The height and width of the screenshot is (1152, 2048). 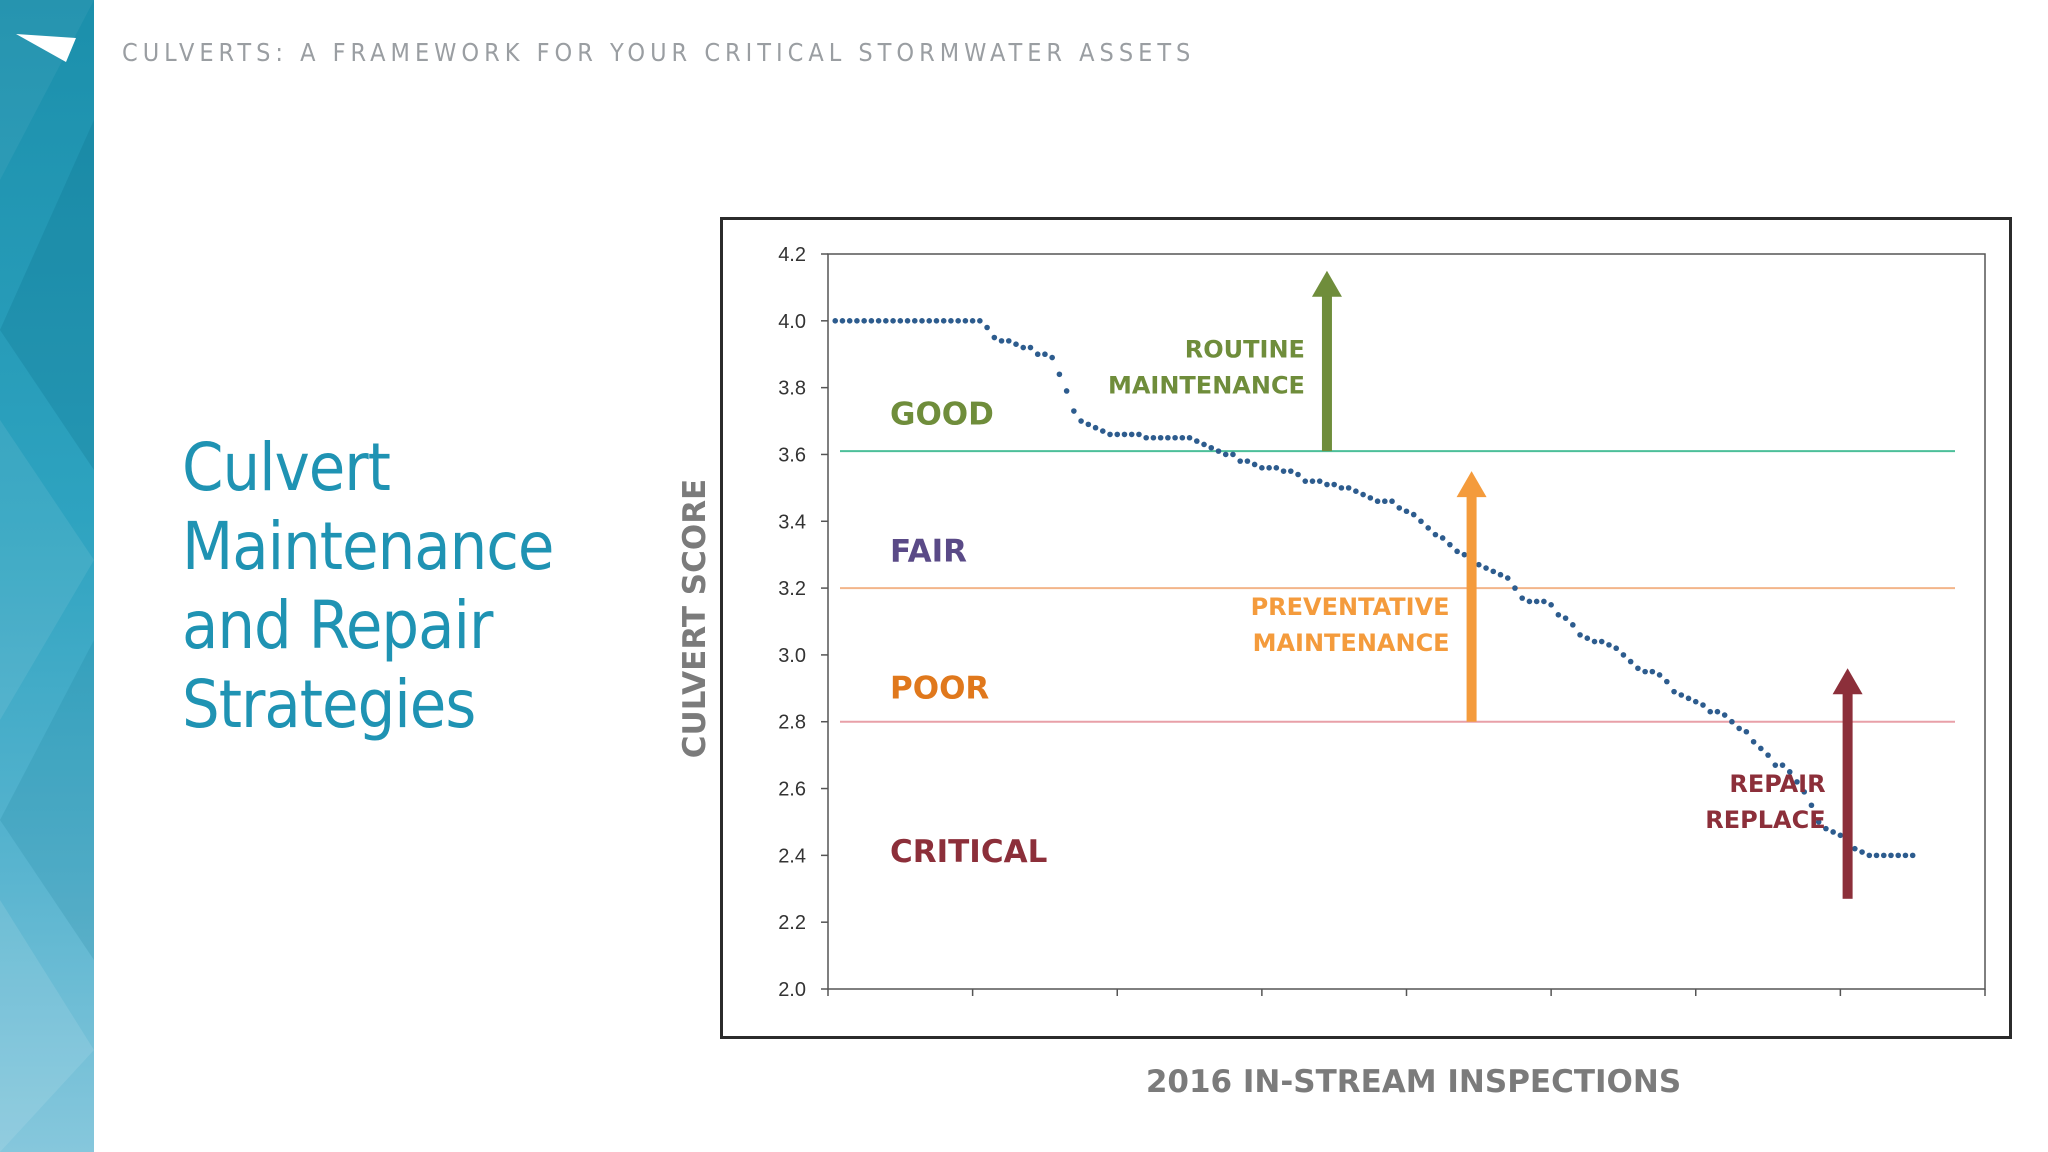 I want to click on zone-label-fair: FAIR, so click(x=928, y=551).